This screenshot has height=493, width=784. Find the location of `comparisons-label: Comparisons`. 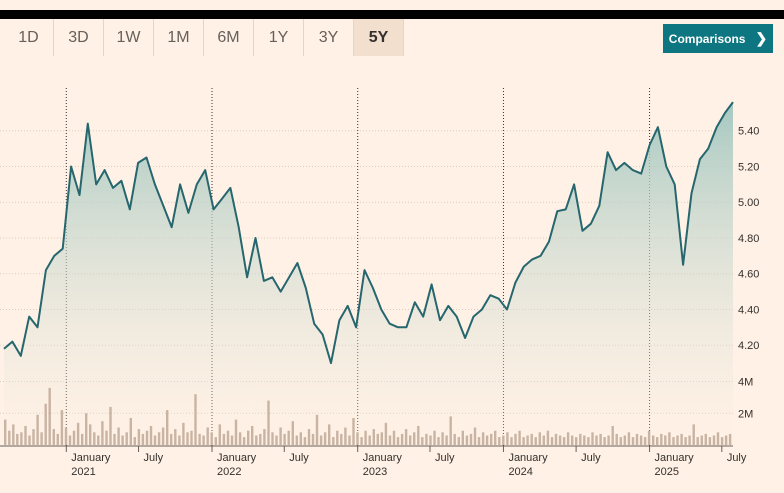

comparisons-label: Comparisons is located at coordinates (707, 38).